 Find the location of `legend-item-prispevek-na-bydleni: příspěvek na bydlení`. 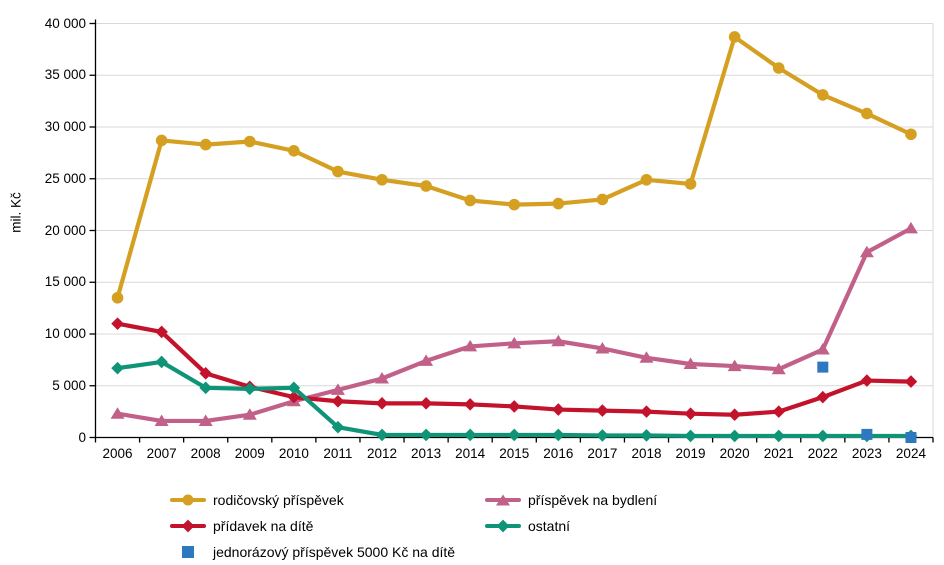

legend-item-prispevek-na-bydleni: příspěvek na bydlení is located at coordinates (571, 500).